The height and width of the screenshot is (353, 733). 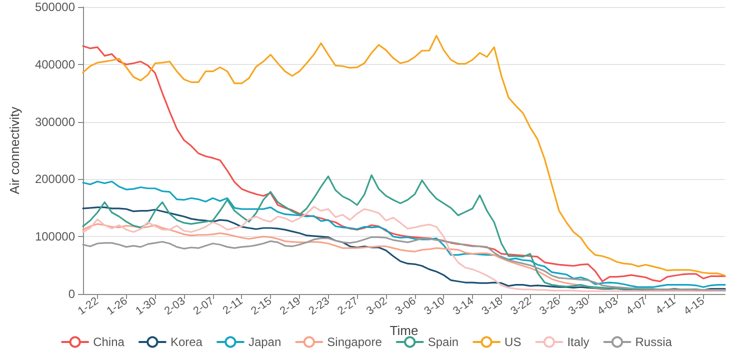 What do you see at coordinates (653, 342) in the screenshot?
I see `legend-label: Russia` at bounding box center [653, 342].